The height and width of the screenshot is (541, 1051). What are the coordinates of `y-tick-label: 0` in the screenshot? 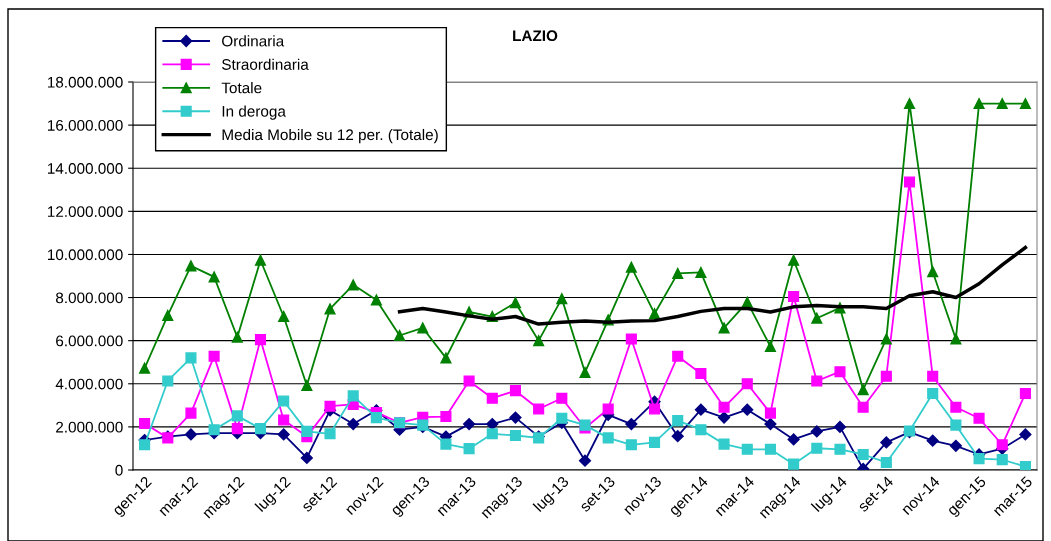 It's located at (119, 470).